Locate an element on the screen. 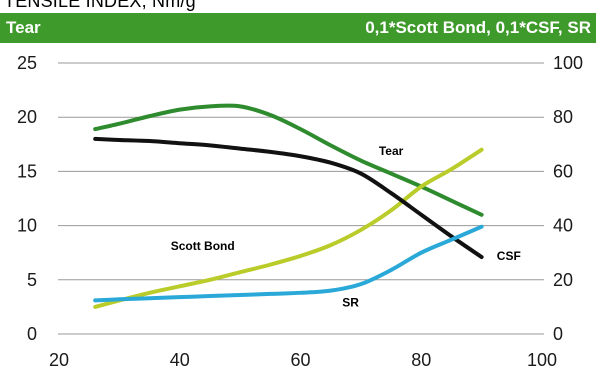 The width and height of the screenshot is (596, 369). page-title: TENSILE INDEX, Nm/g is located at coordinates (100, 5).